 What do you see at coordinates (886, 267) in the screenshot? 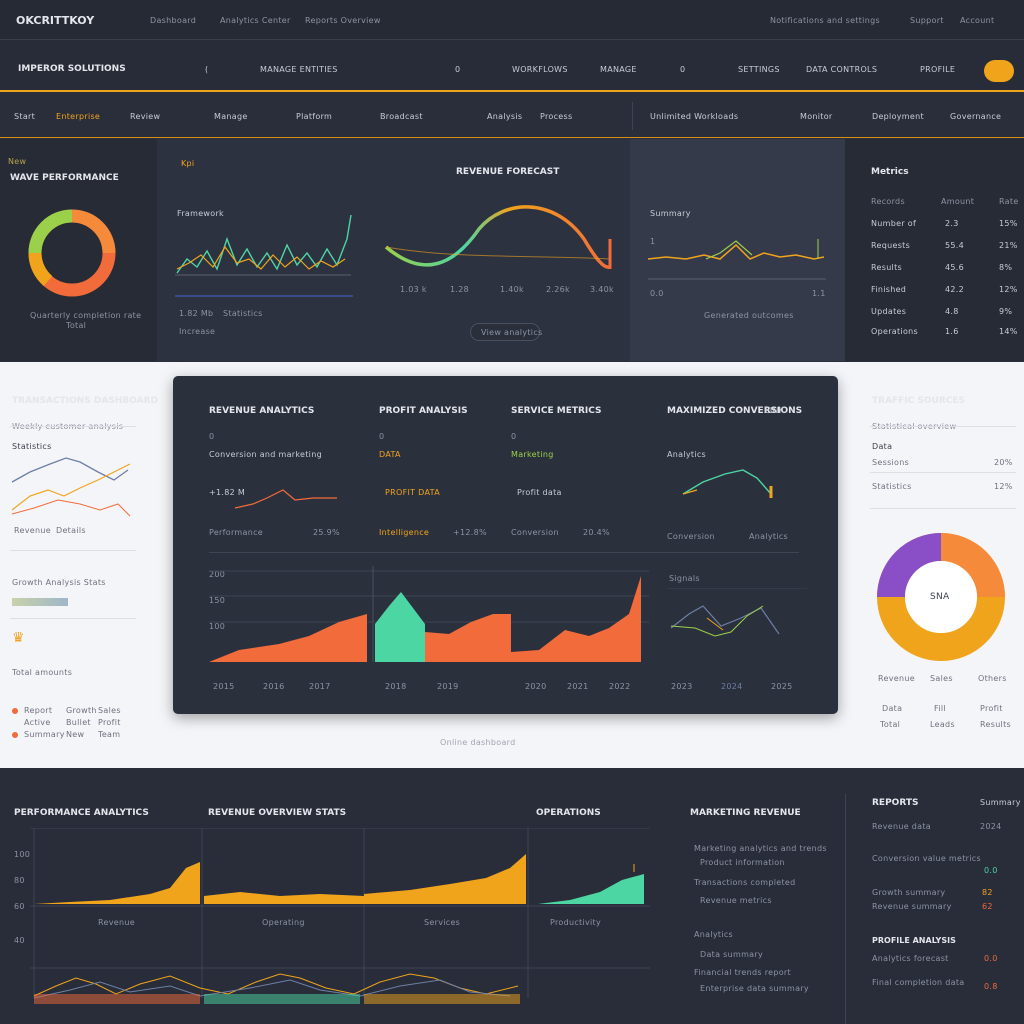
I see `metrics-cell: Results` at bounding box center [886, 267].